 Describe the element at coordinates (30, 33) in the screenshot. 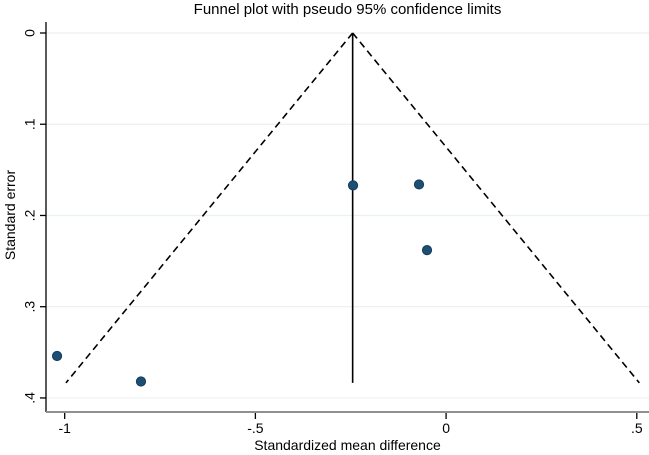

I see `y-tick-label: 0` at that location.